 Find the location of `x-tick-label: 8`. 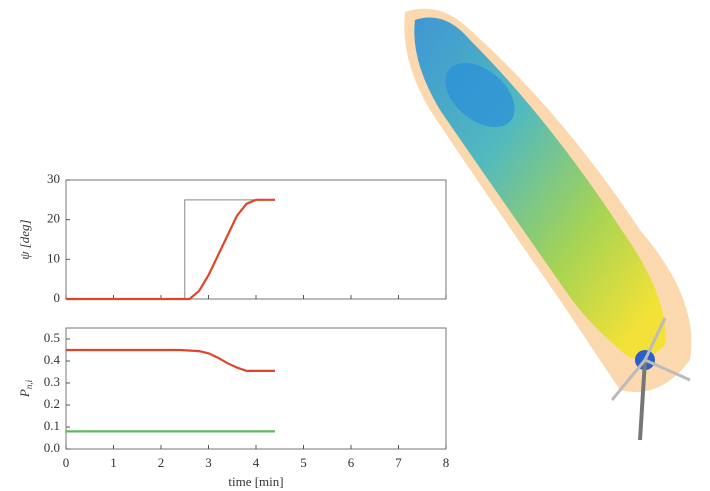

x-tick-label: 8 is located at coordinates (446, 462).